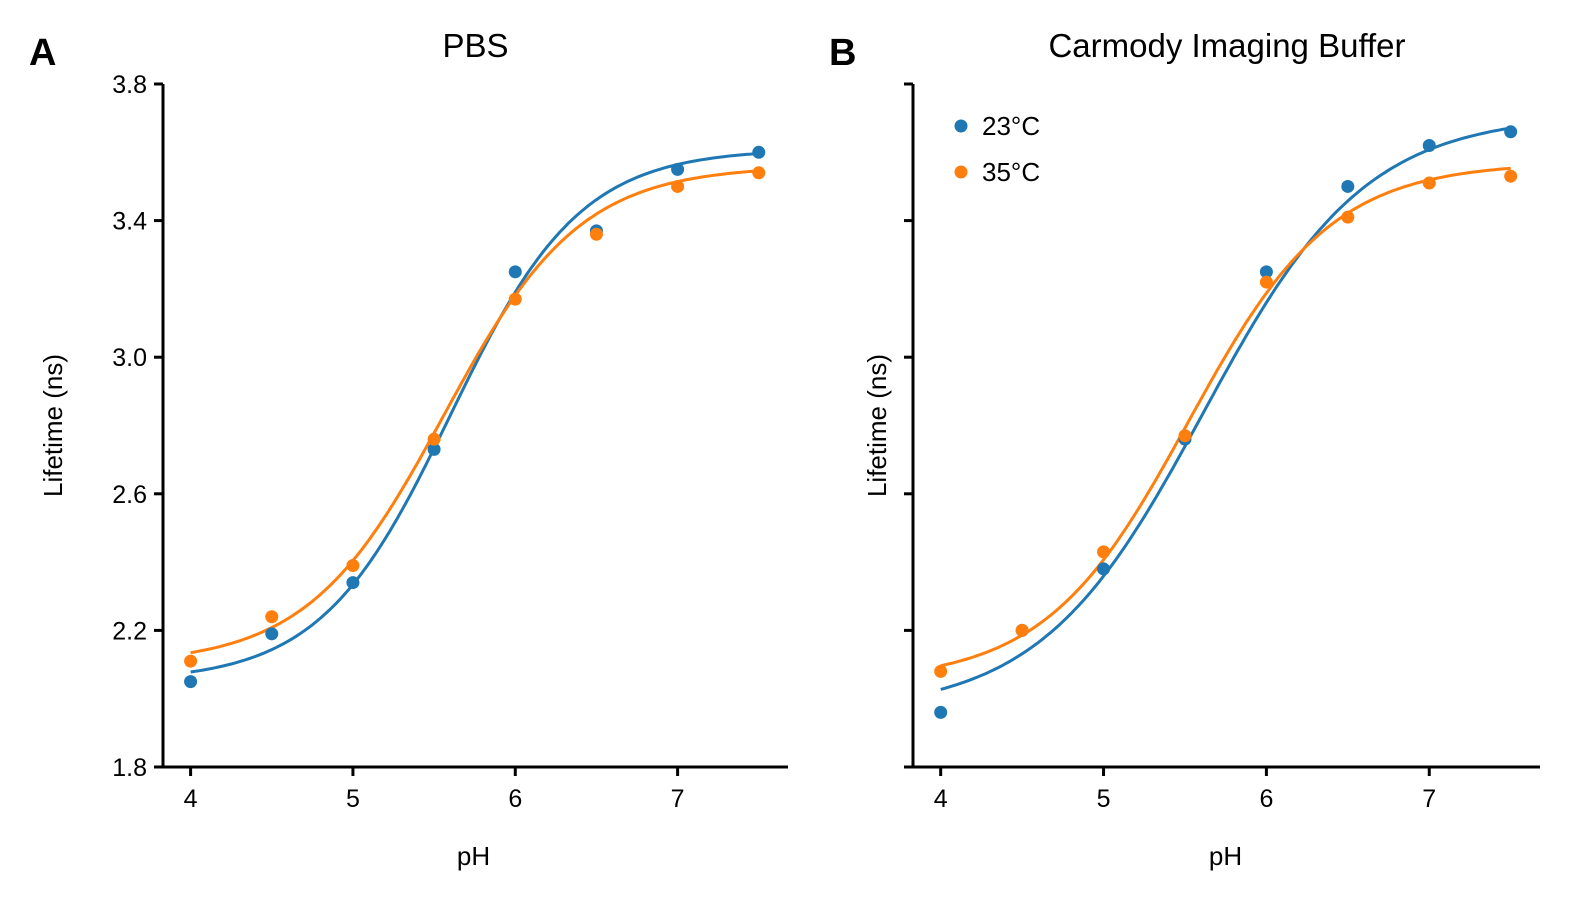 The width and height of the screenshot is (1590, 916). What do you see at coordinates (997, 149) in the screenshot?
I see `legend: 23°C 35°C` at bounding box center [997, 149].